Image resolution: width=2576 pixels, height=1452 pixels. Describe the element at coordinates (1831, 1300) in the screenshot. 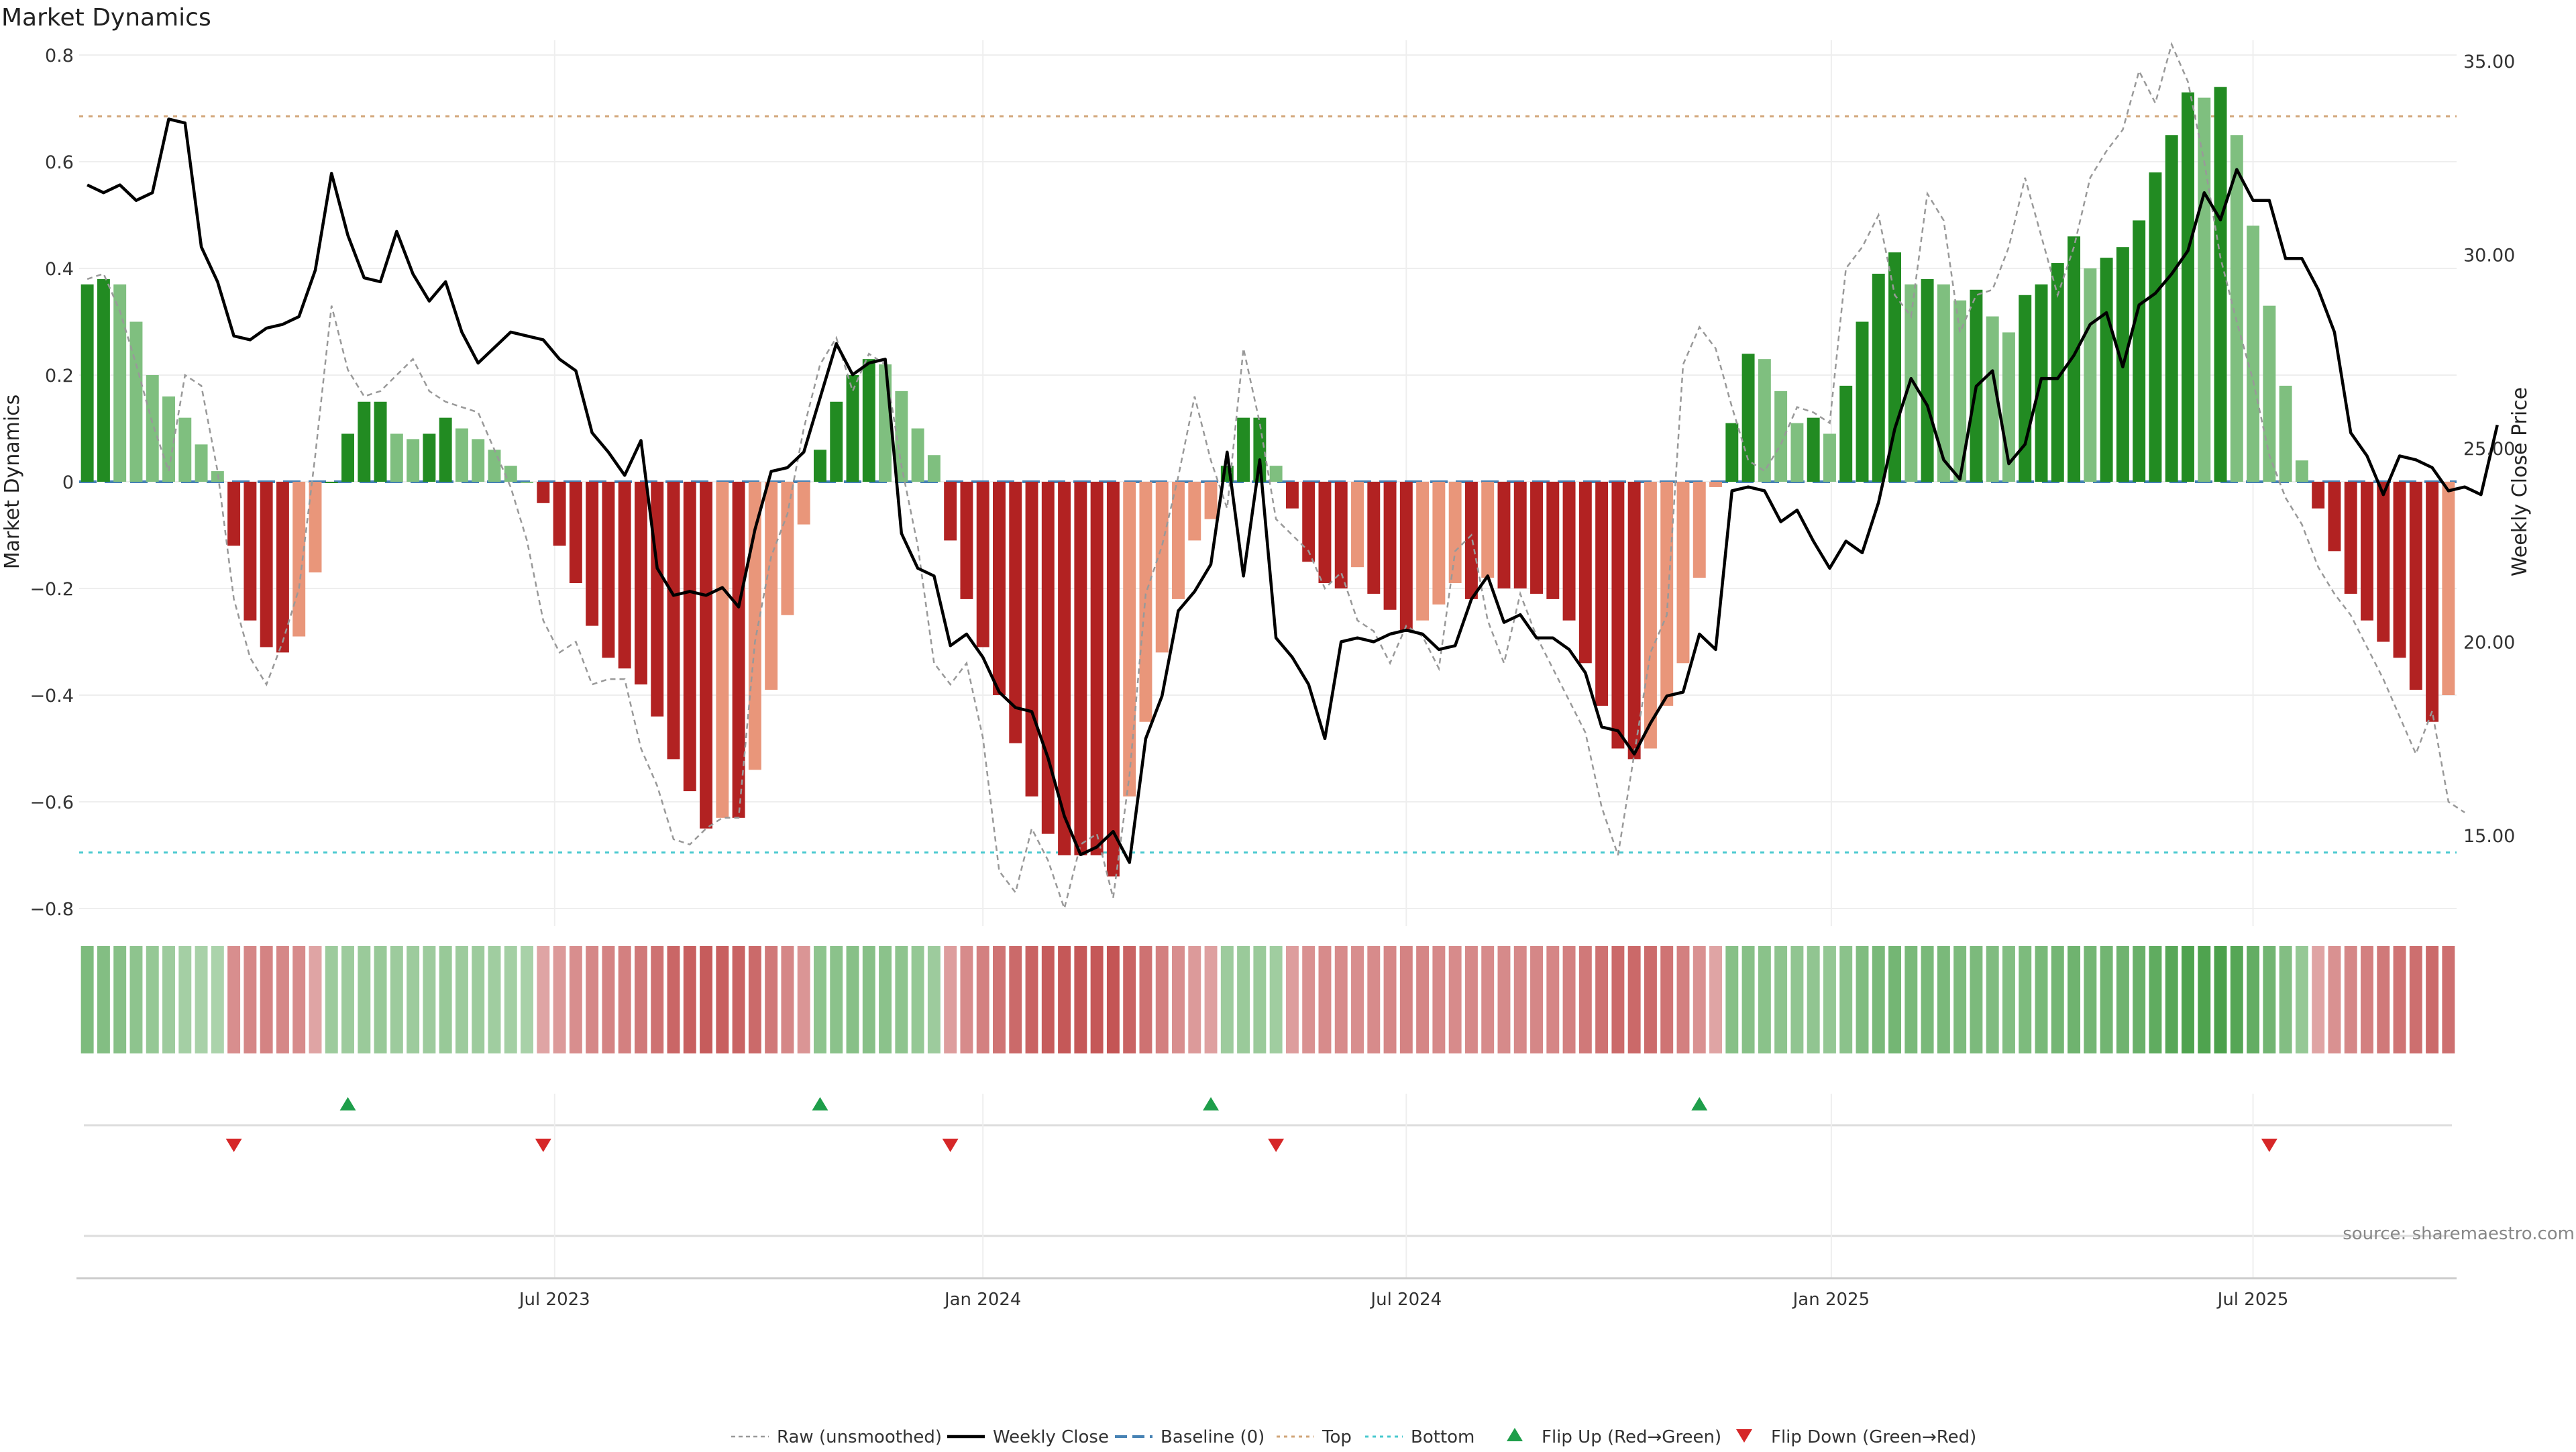

I see `x-tick-label: Jan 2025` at that location.